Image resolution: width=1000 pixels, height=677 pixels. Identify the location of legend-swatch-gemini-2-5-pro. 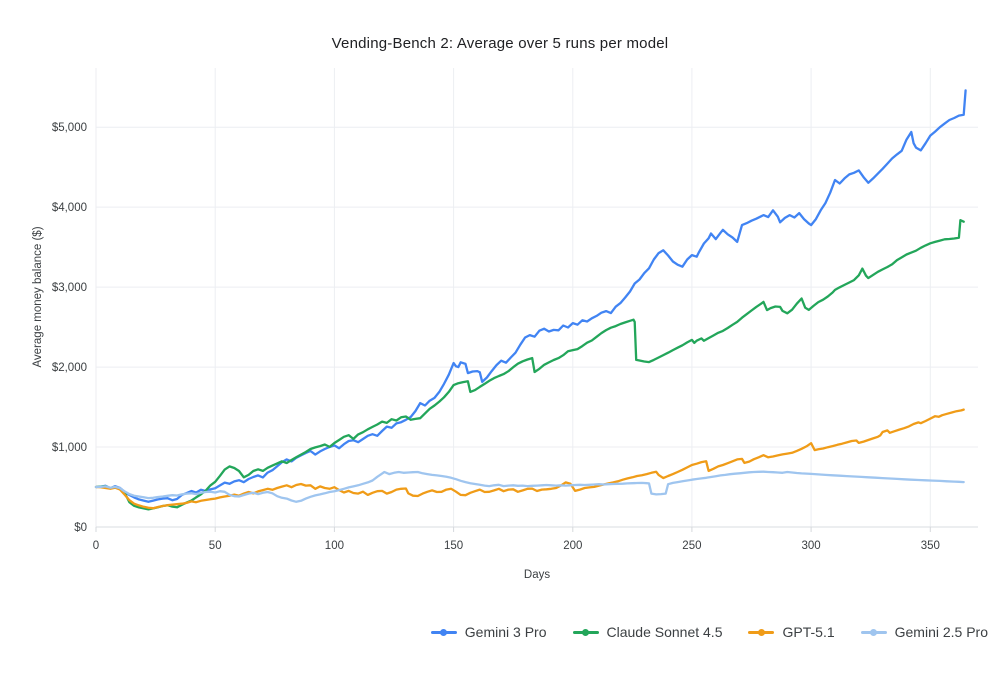
(873, 632).